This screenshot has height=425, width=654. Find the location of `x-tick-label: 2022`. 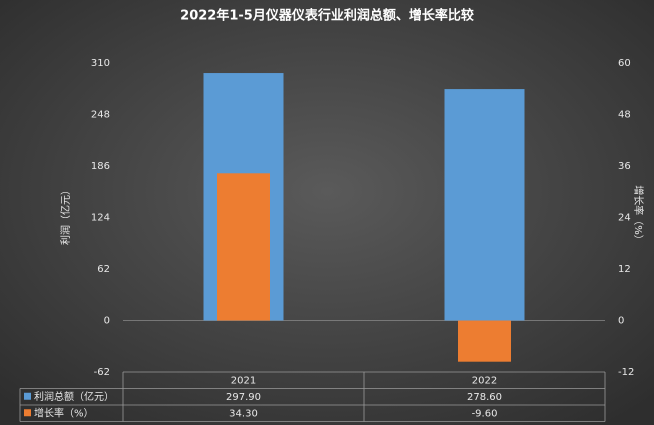

x-tick-label: 2022 is located at coordinates (484, 380).